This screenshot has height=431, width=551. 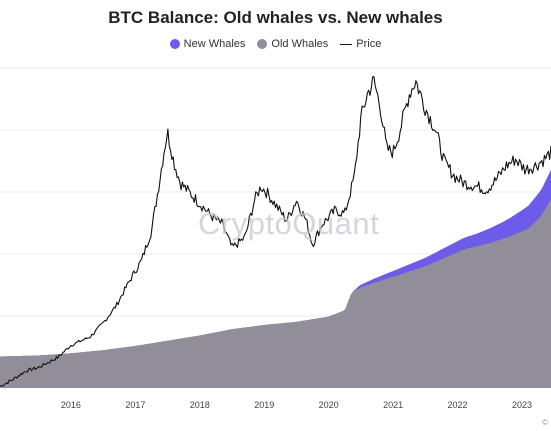 I want to click on x-tick-label: 2016, so click(x=71, y=405).